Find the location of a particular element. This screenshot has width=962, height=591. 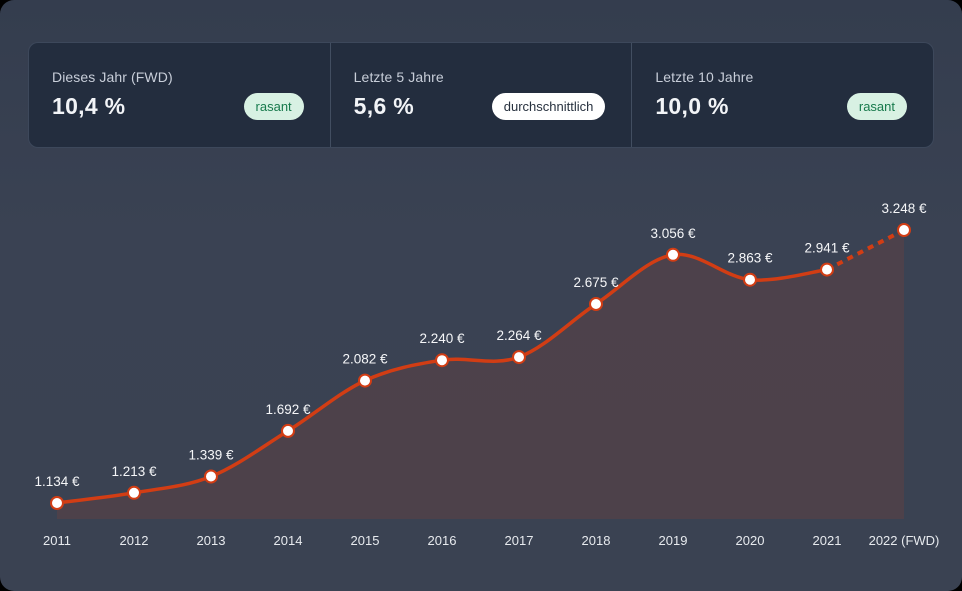

x-axis-label: 2014 is located at coordinates (288, 540).